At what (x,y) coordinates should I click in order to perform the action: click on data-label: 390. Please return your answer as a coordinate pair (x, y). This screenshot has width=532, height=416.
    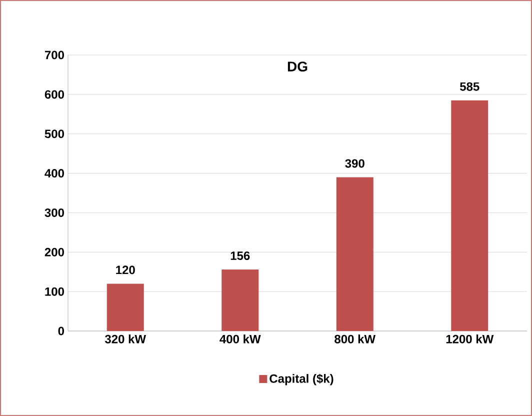
    Looking at the image, I should click on (354, 163).